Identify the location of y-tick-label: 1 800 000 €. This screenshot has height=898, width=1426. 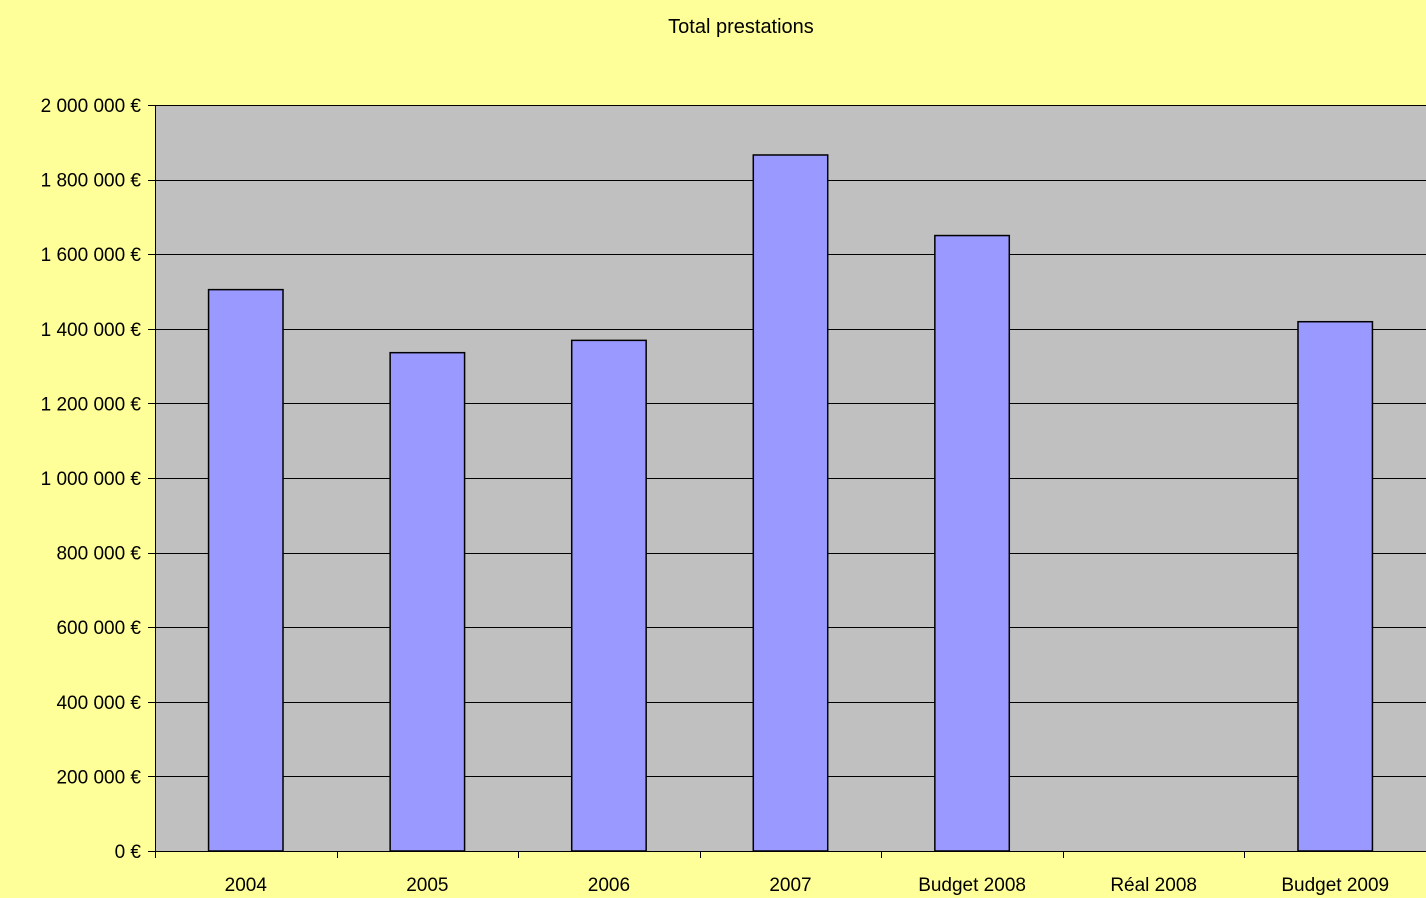
(91, 181).